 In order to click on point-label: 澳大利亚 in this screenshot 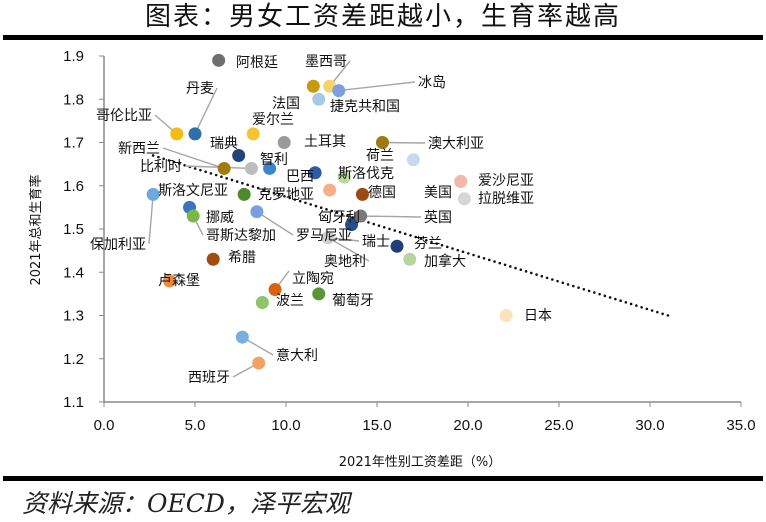, I will do `click(456, 144)`.